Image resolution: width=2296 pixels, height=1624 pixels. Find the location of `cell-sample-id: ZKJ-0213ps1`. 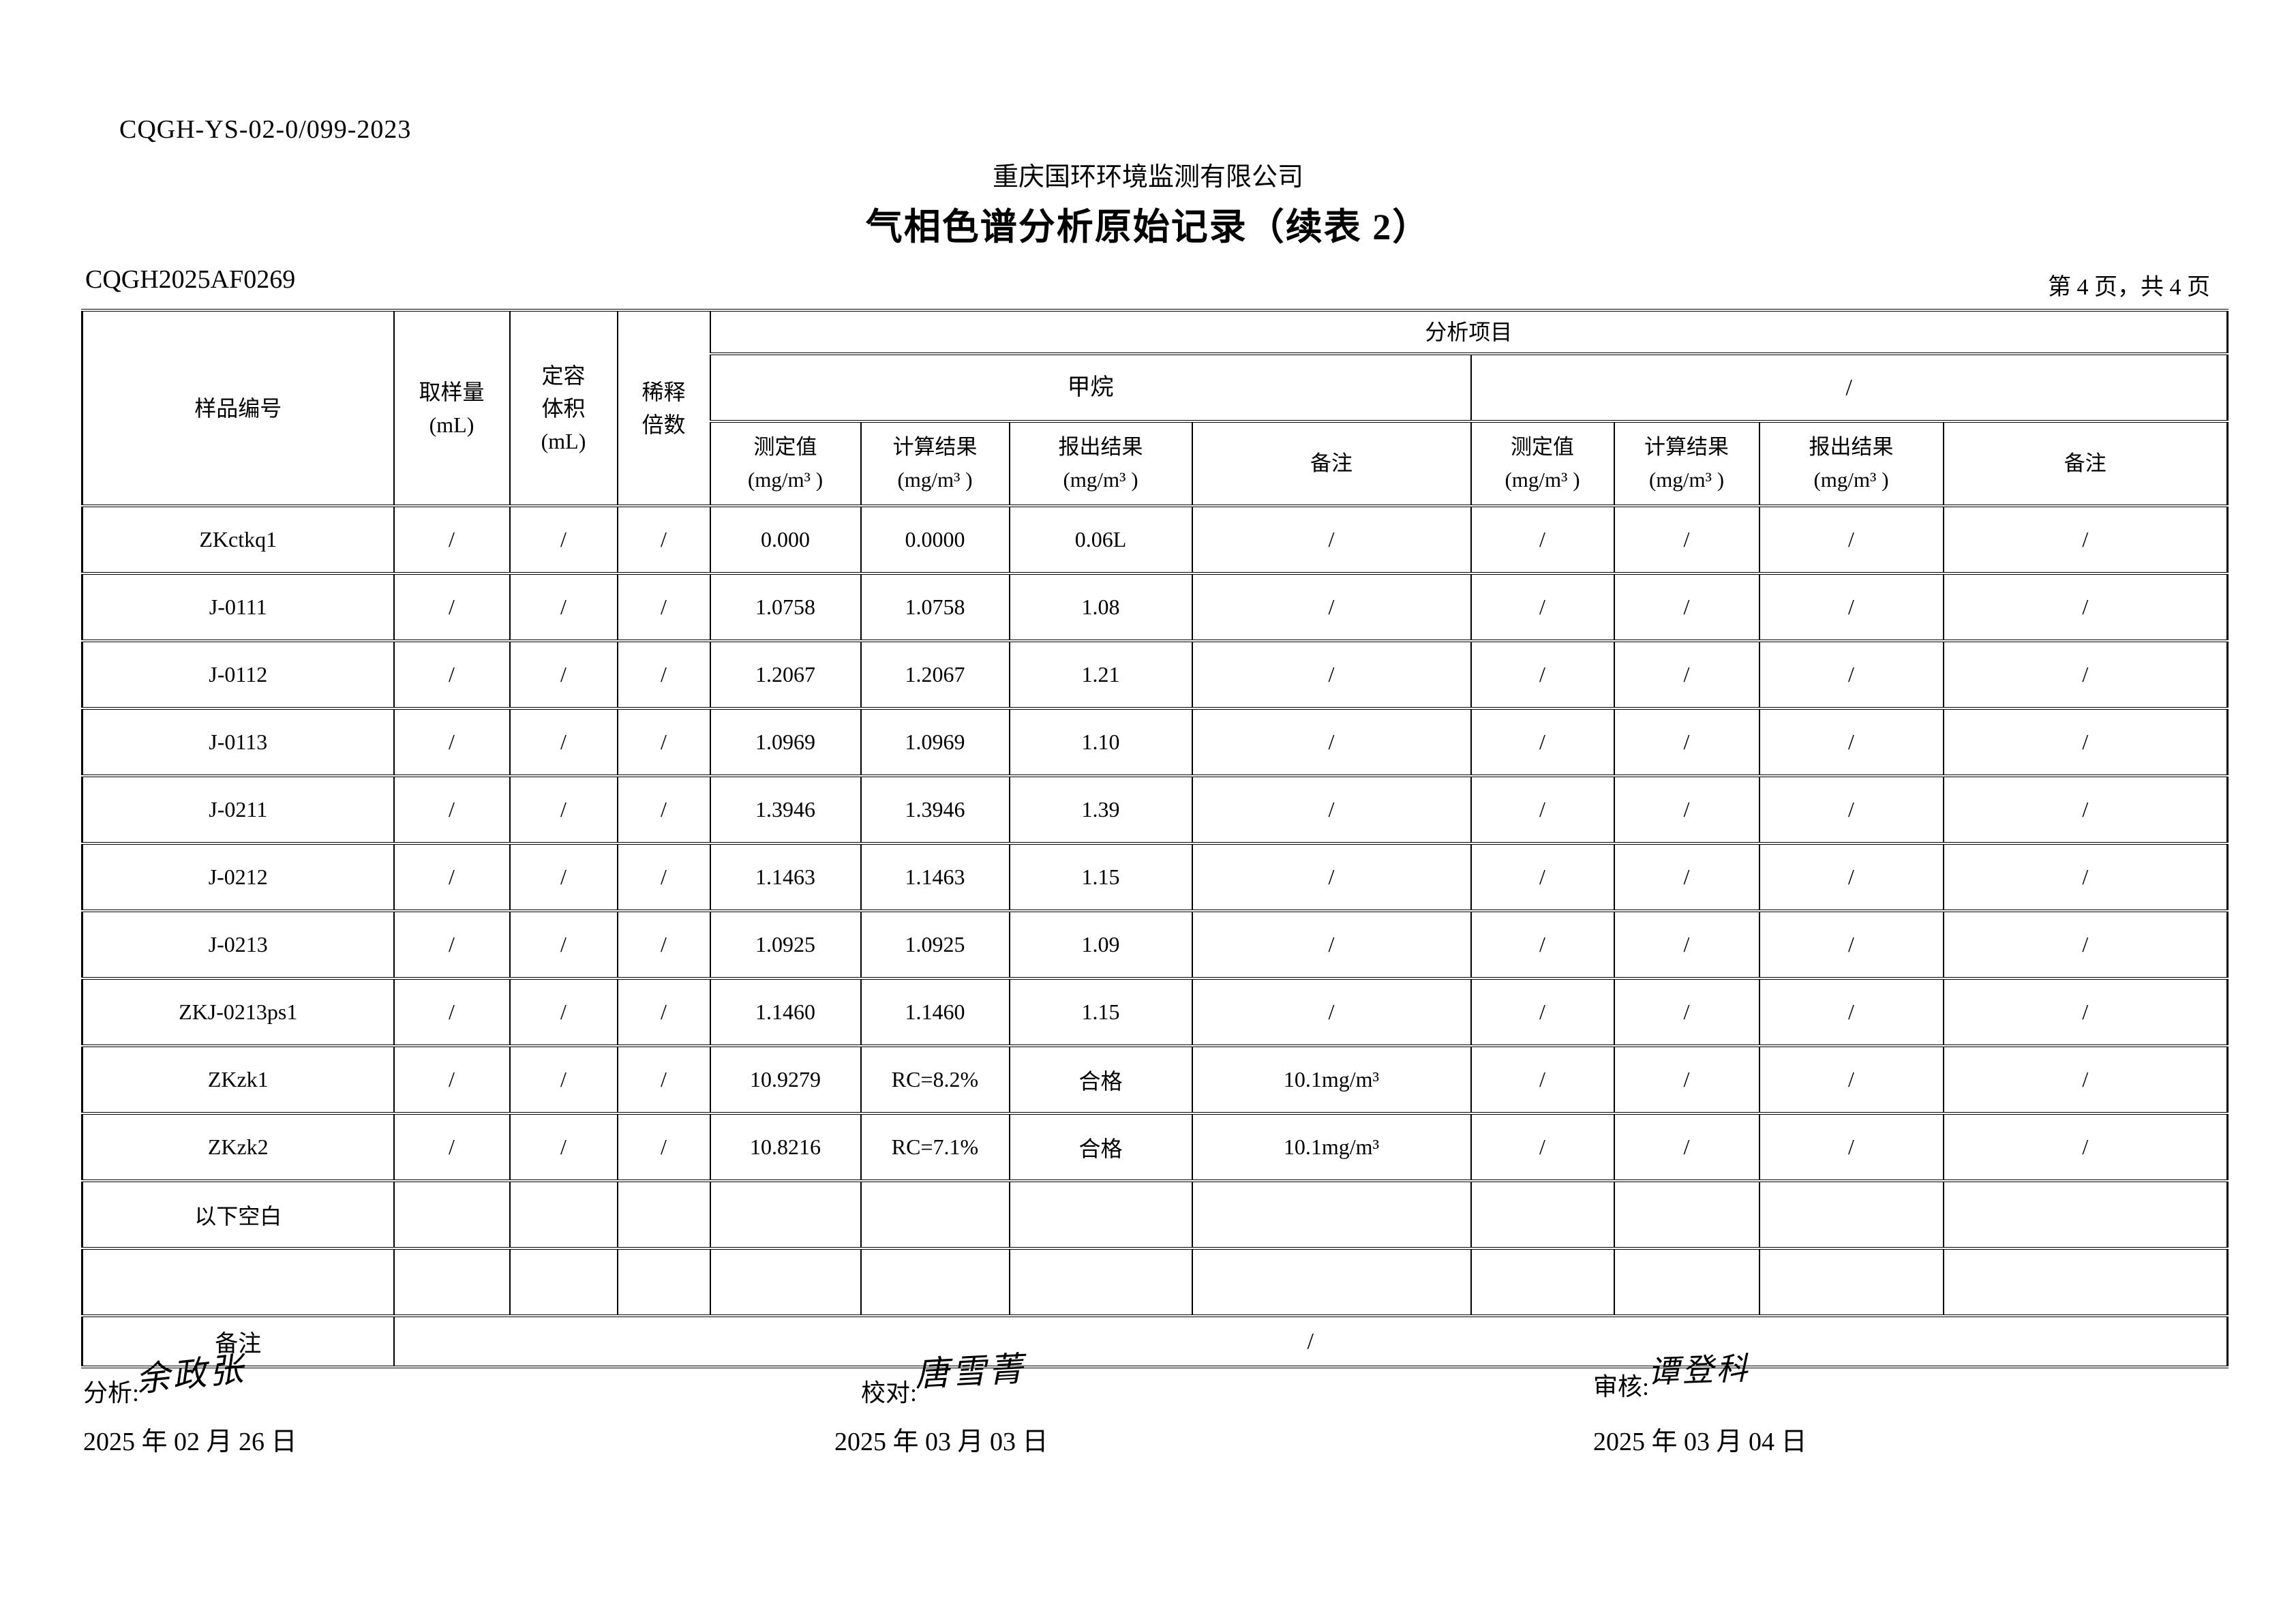

cell-sample-id: ZKJ-0213ps1 is located at coordinates (238, 1012).